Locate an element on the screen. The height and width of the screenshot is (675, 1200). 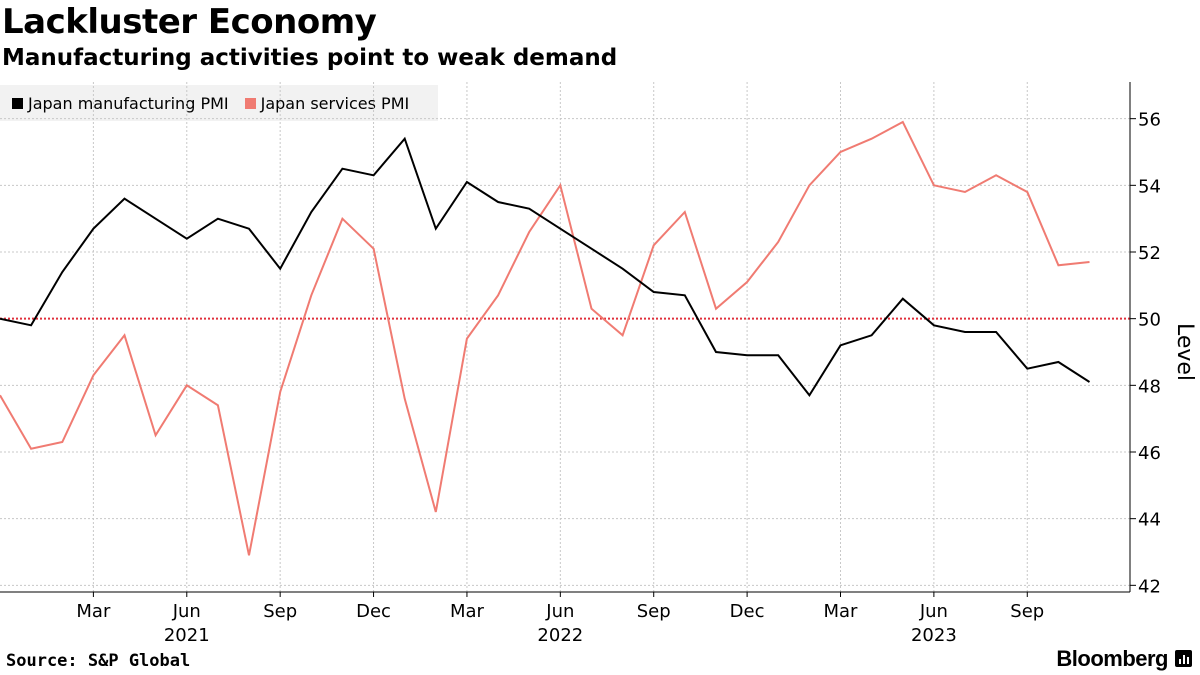
y-tick-label: 52 is located at coordinates (1149, 253).